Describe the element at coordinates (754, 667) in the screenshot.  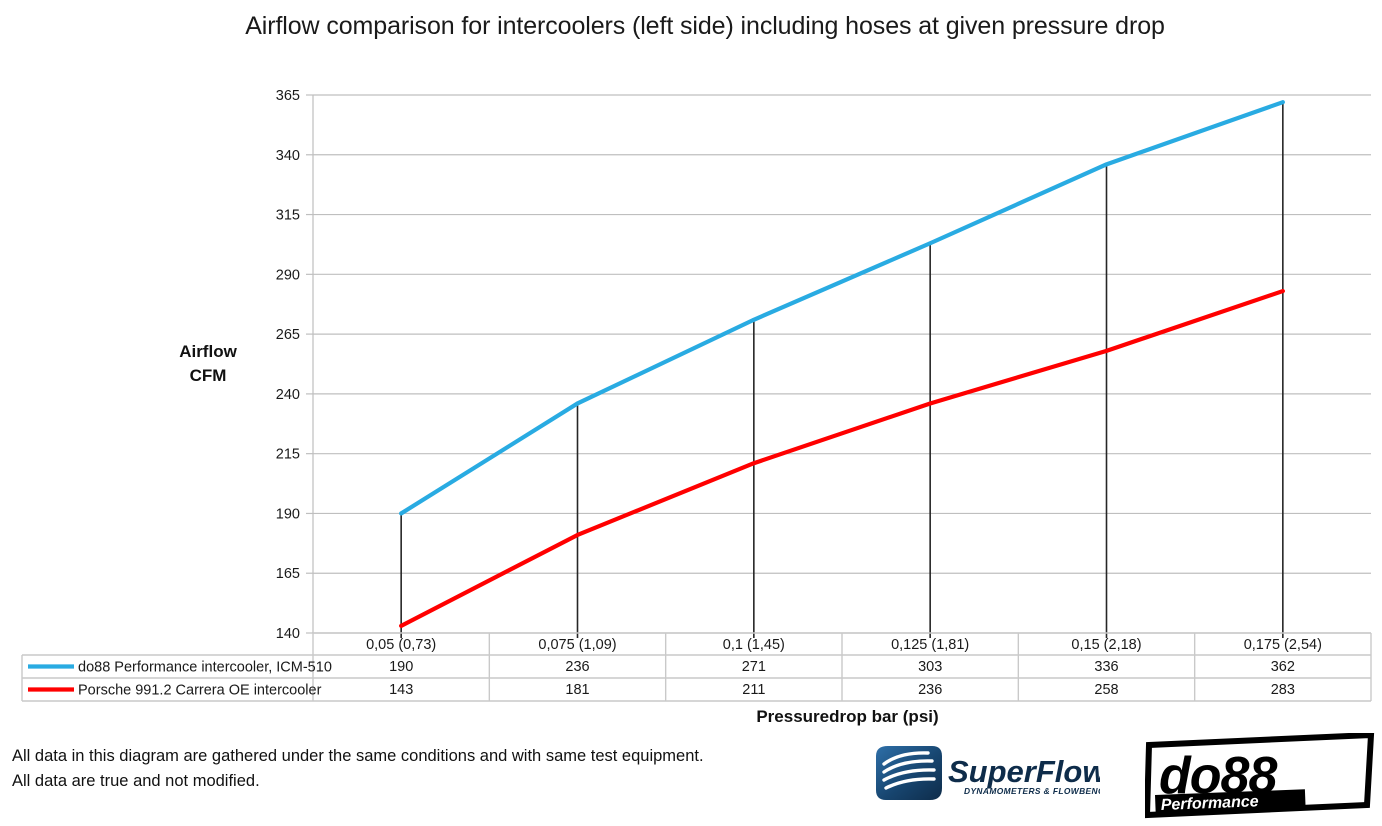
I see `table-cell-value: 271` at that location.